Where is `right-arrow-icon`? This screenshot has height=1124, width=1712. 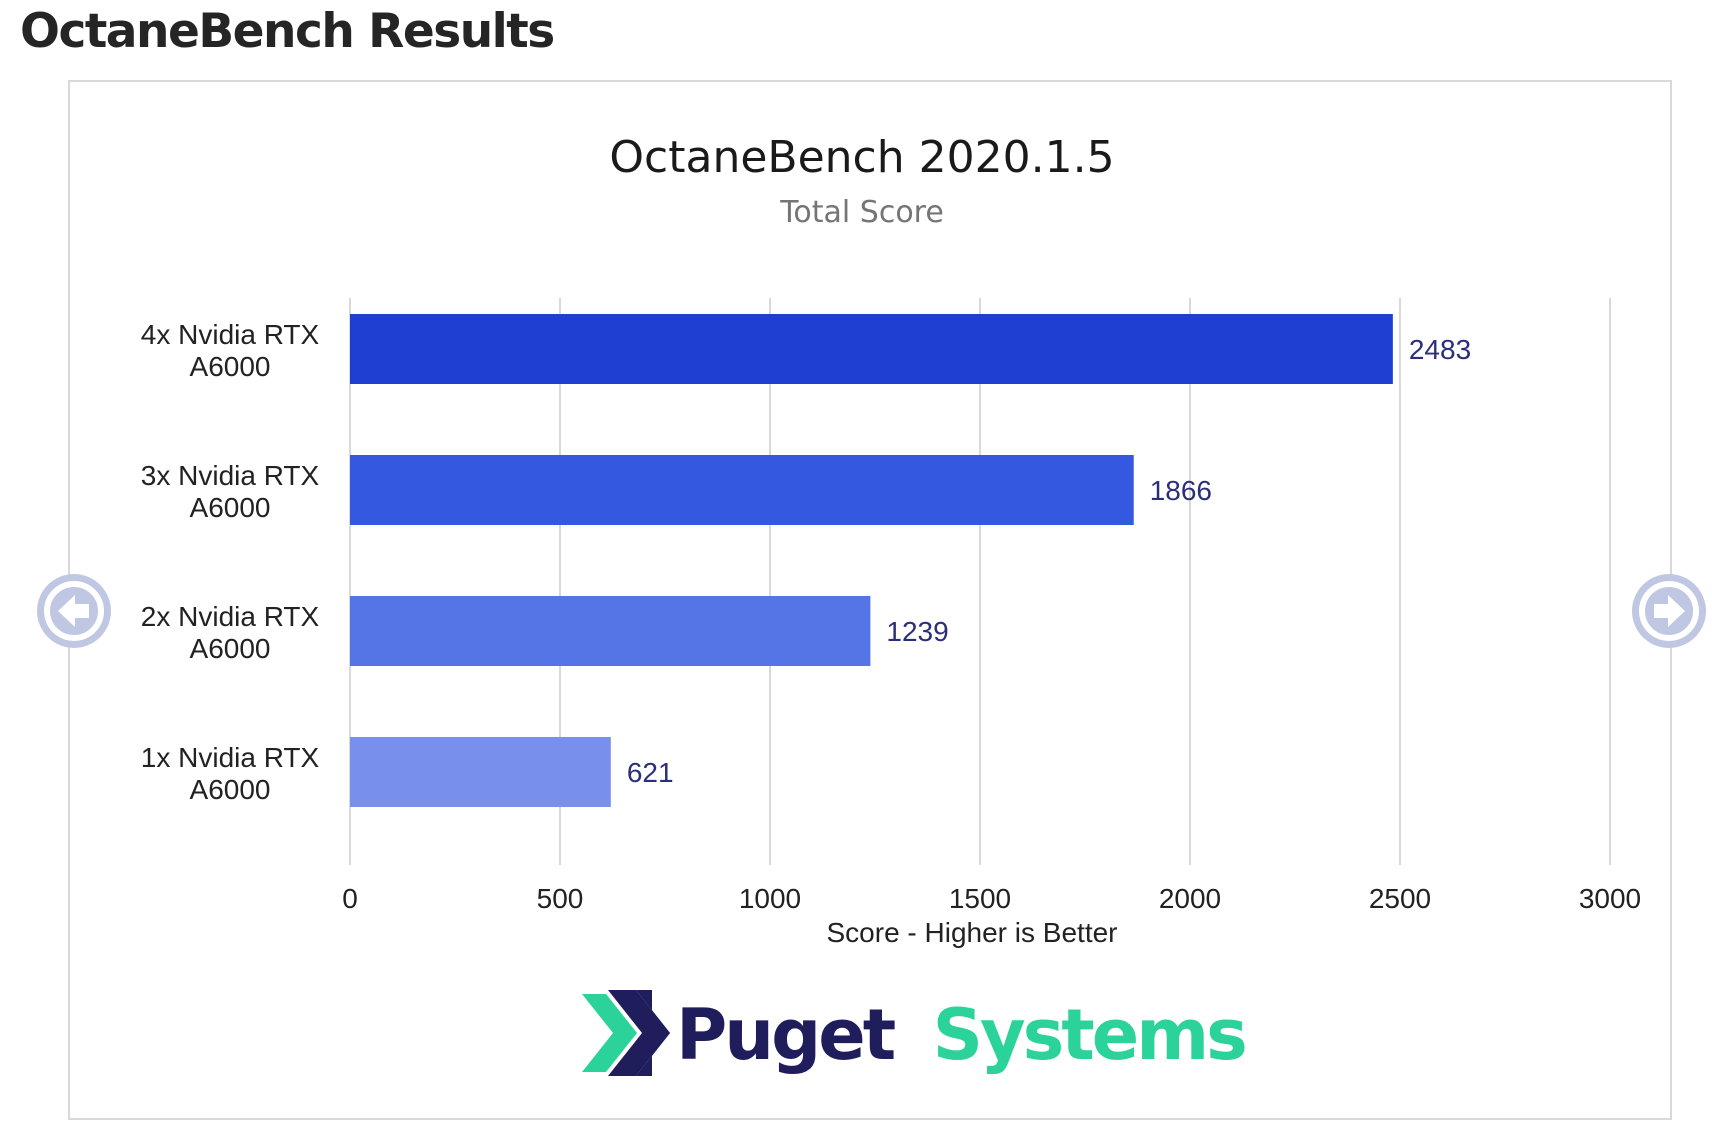
right-arrow-icon is located at coordinates (1669, 611).